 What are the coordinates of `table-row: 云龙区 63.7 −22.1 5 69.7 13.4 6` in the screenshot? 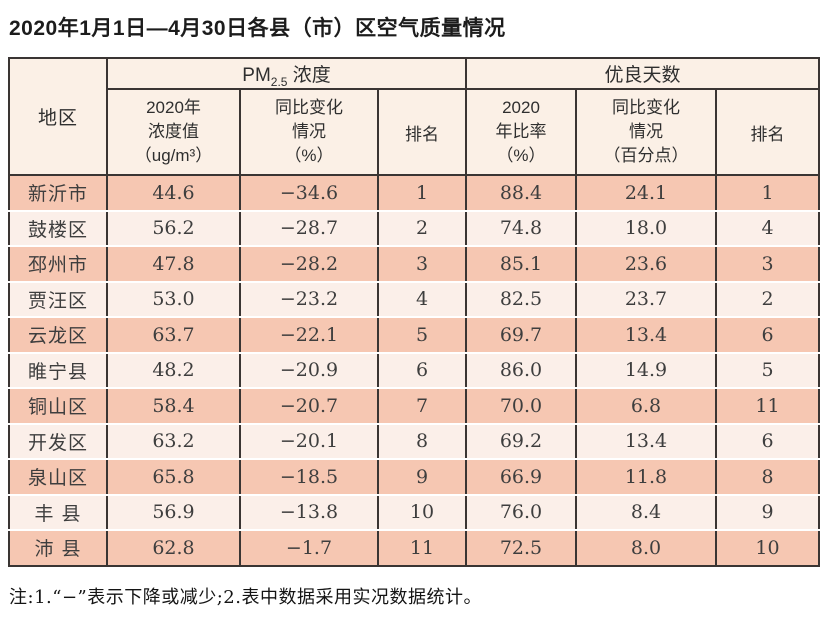 It's located at (415, 335).